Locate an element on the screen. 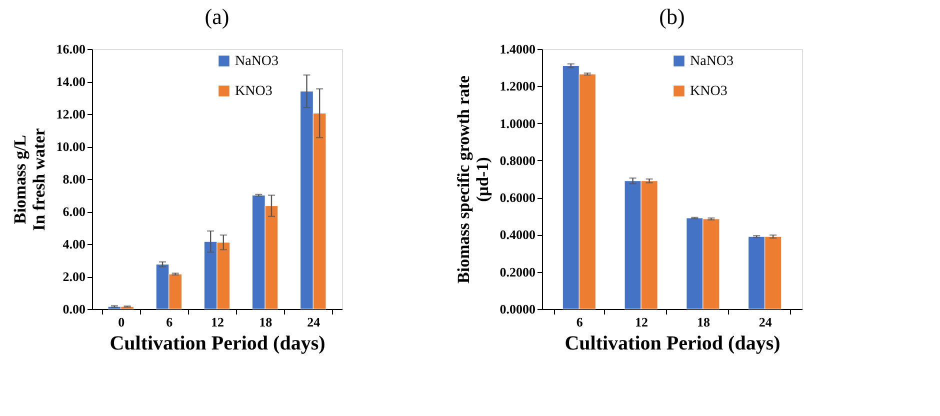 This screenshot has height=416, width=940. y-tick-label: 0.4000 is located at coordinates (518, 234).